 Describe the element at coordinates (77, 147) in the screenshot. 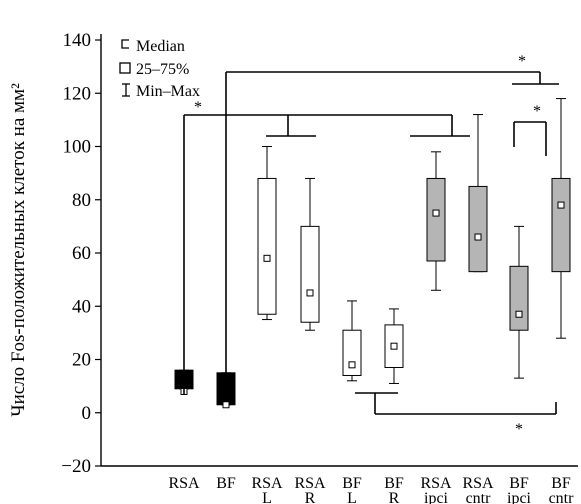

I see `y-tick-label: 100` at that location.